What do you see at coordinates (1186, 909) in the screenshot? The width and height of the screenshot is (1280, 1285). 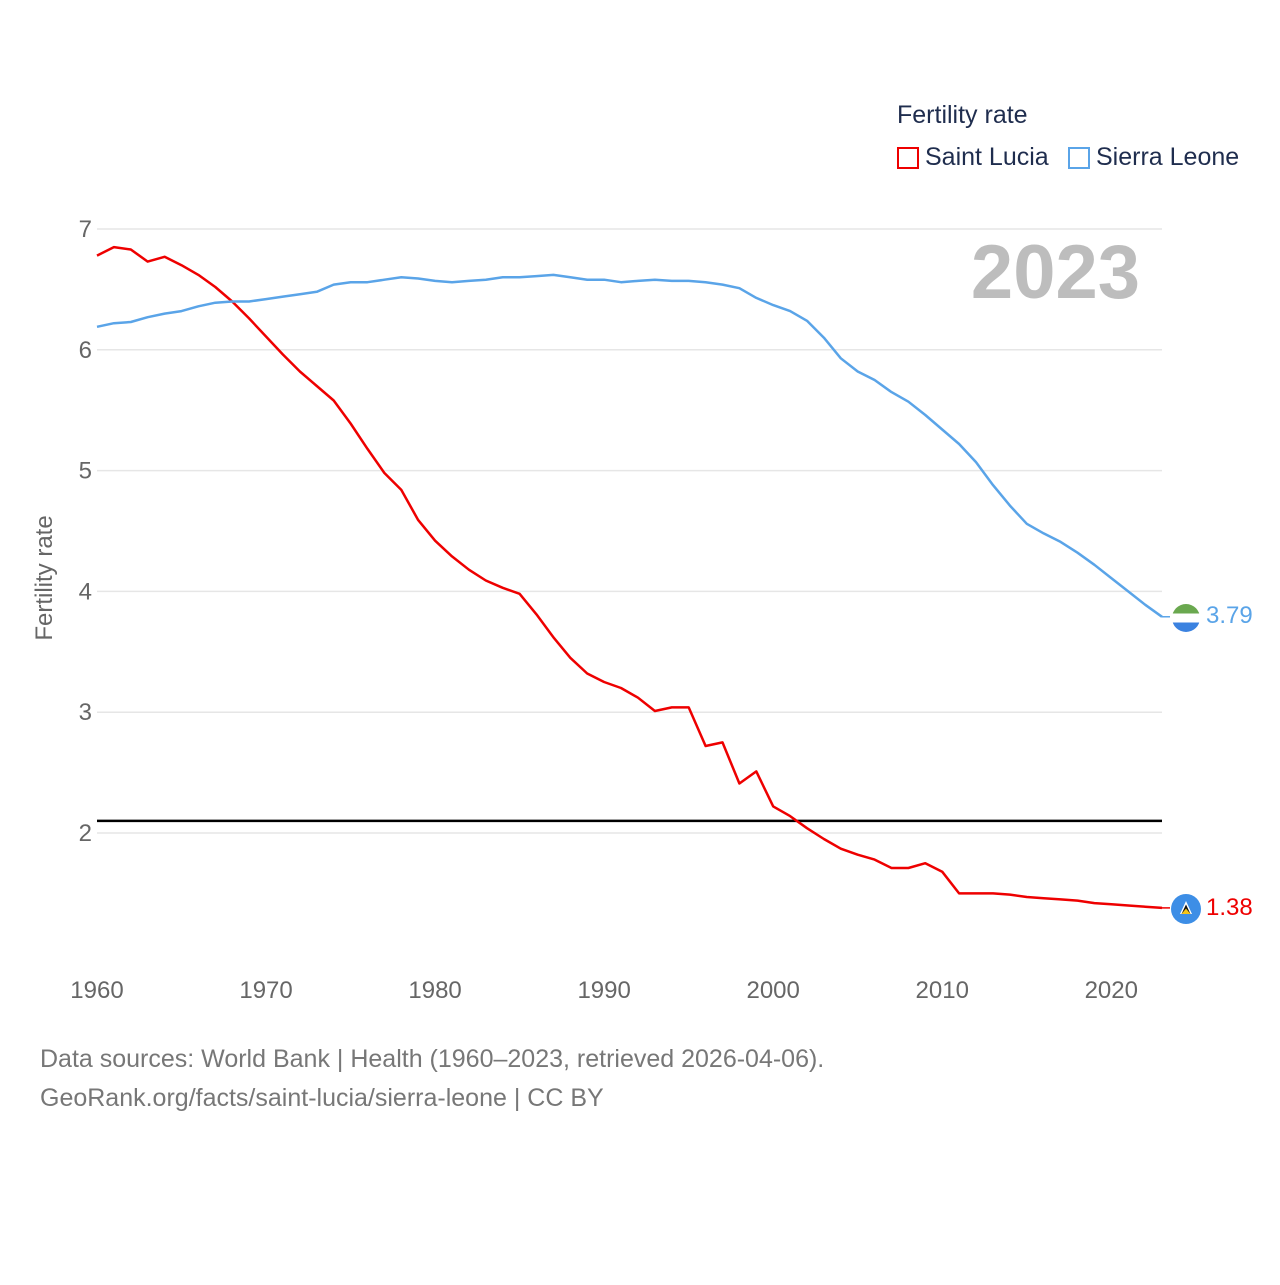 I see `saint-lucia-flag-icon` at bounding box center [1186, 909].